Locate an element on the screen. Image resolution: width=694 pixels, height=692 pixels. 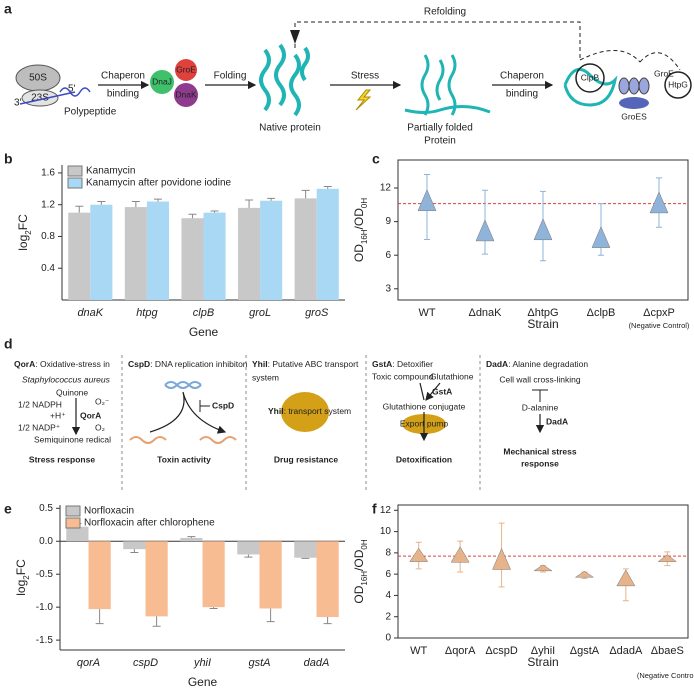
label: Refolding is located at coordinates (445, 12).